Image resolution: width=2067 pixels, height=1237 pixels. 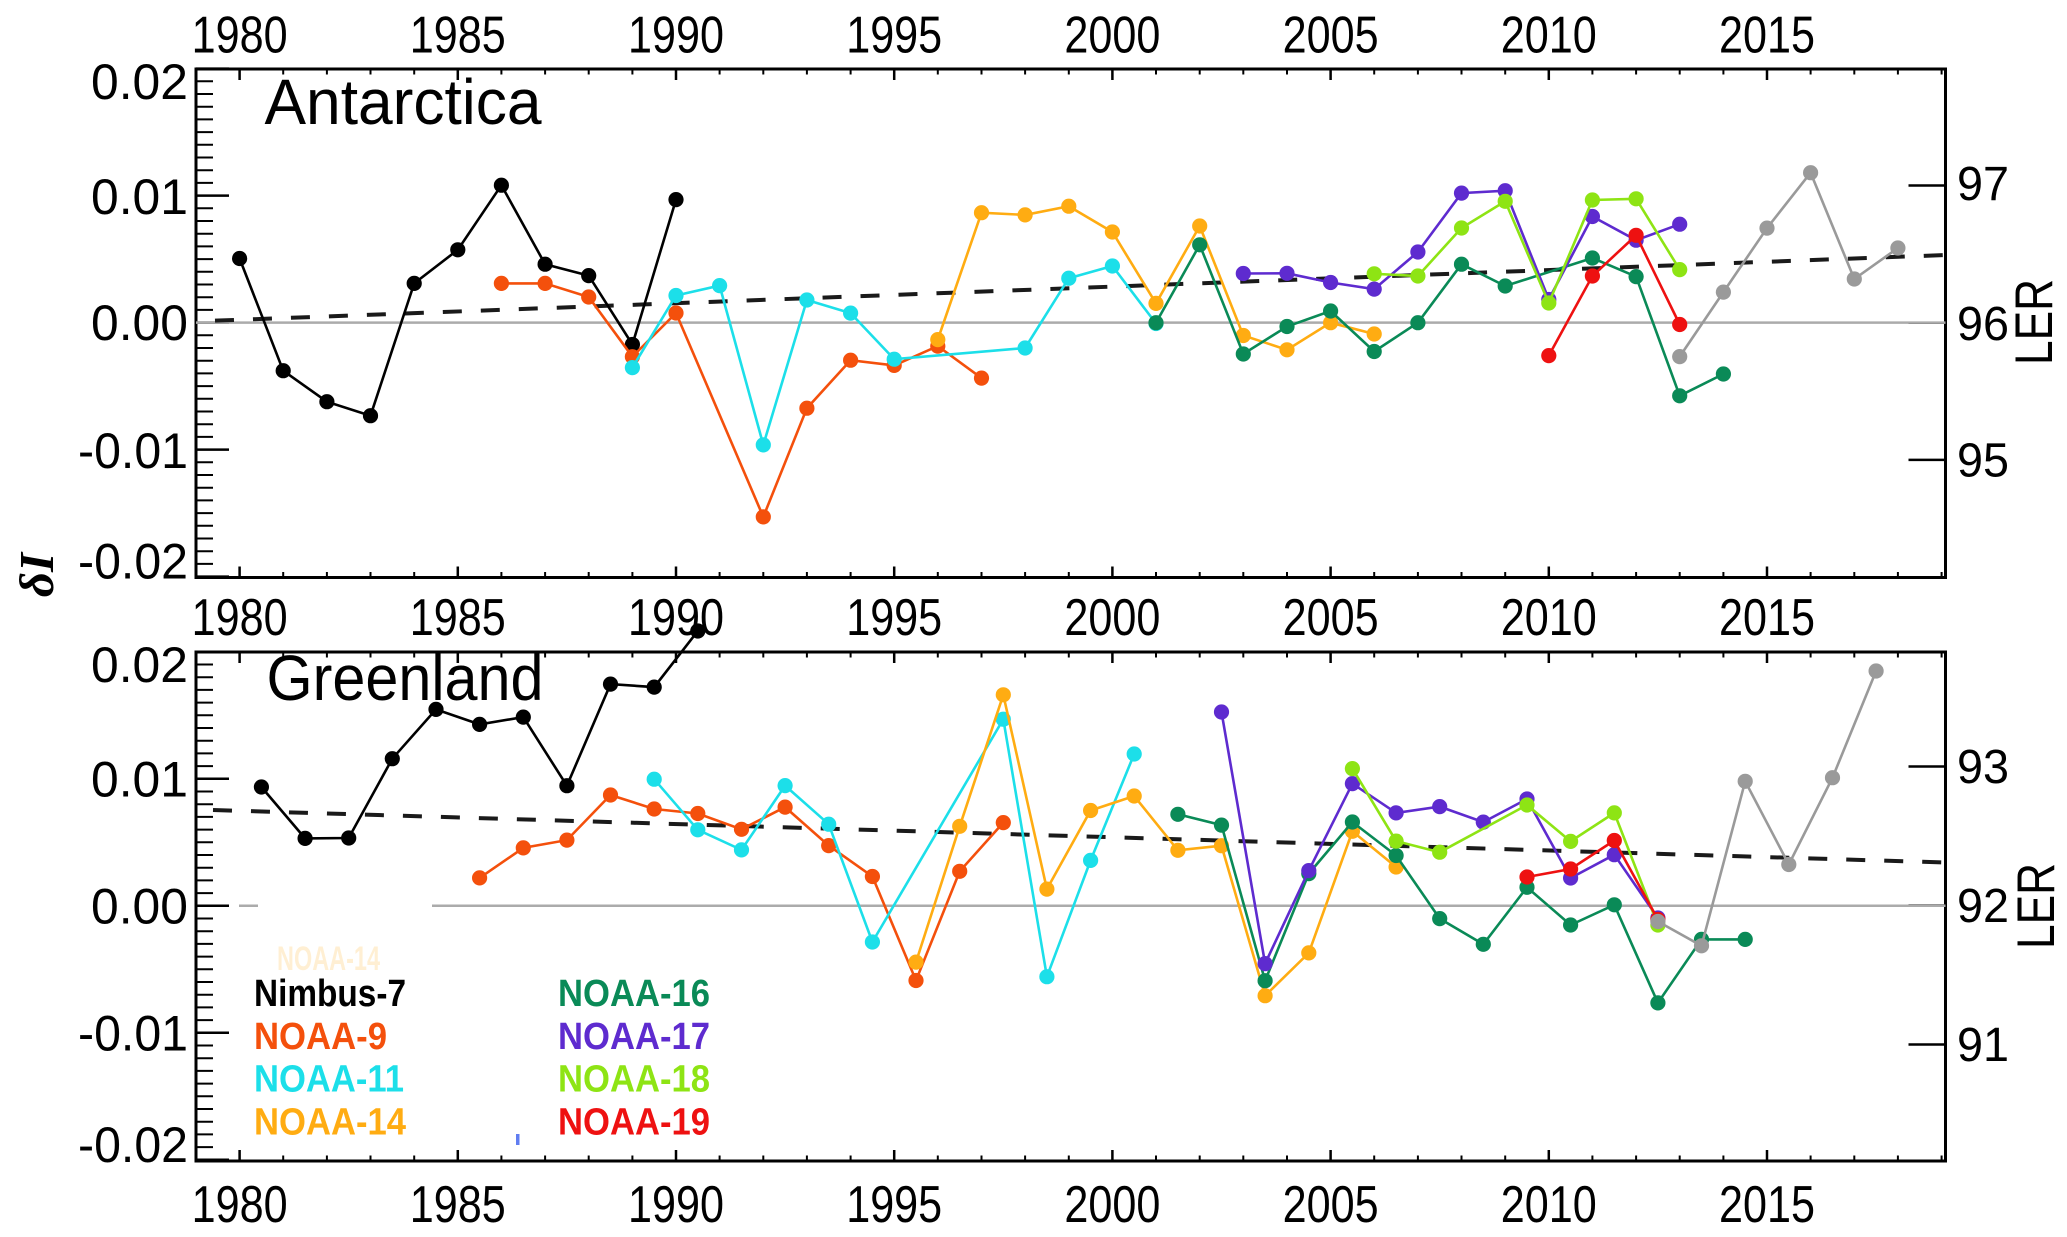 I want to click on svg-text: NOAA-9, so click(x=320, y=1037).